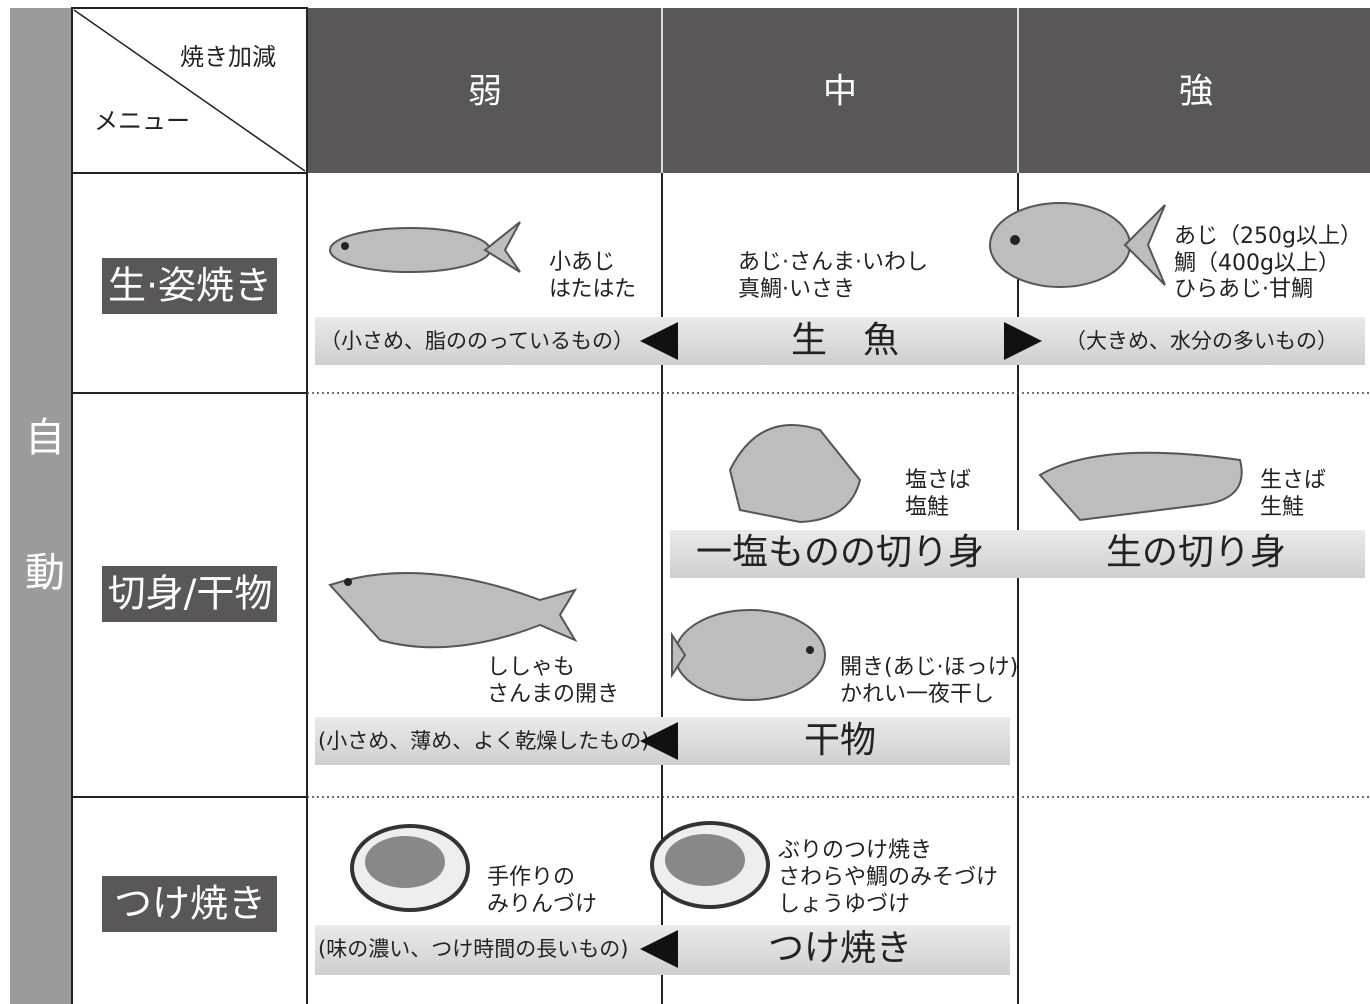 The image size is (1370, 1004). I want to click on item-text: ししゃも, so click(531, 667).